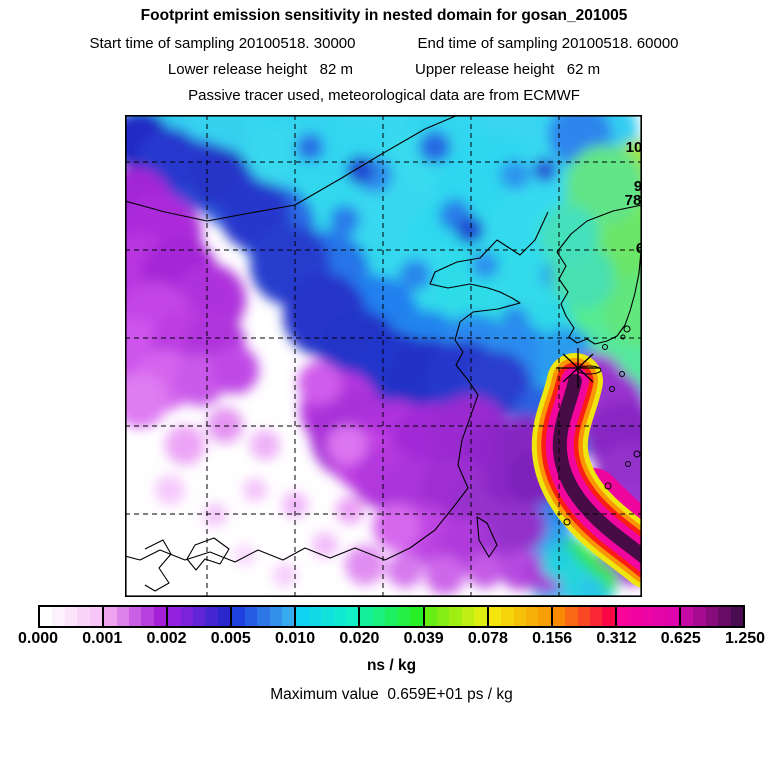 Image resolution: width=768 pixels, height=768 pixels. Describe the element at coordinates (222, 43) in the screenshot. I see `start-time-label: Start time of sampling 20100518. 30000` at that location.